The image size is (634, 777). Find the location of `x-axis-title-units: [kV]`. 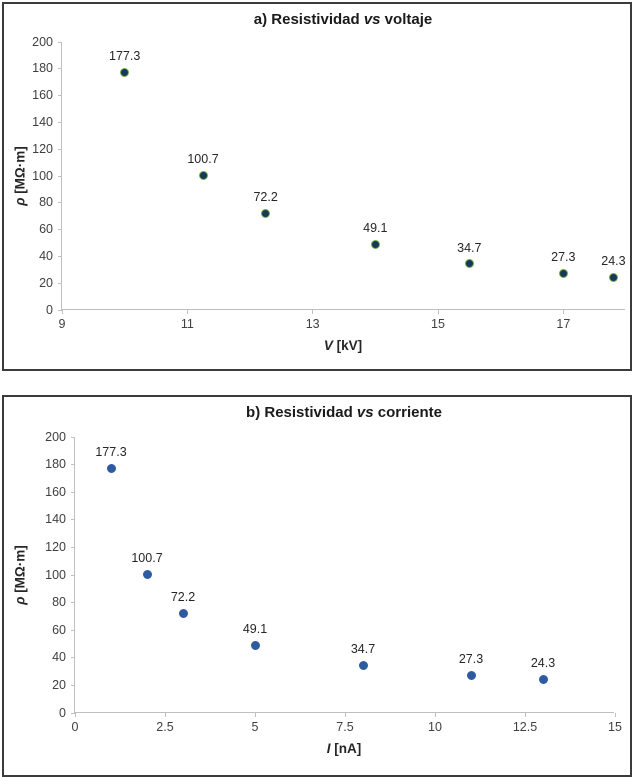

x-axis-title-units: [kV] is located at coordinates (347, 345).